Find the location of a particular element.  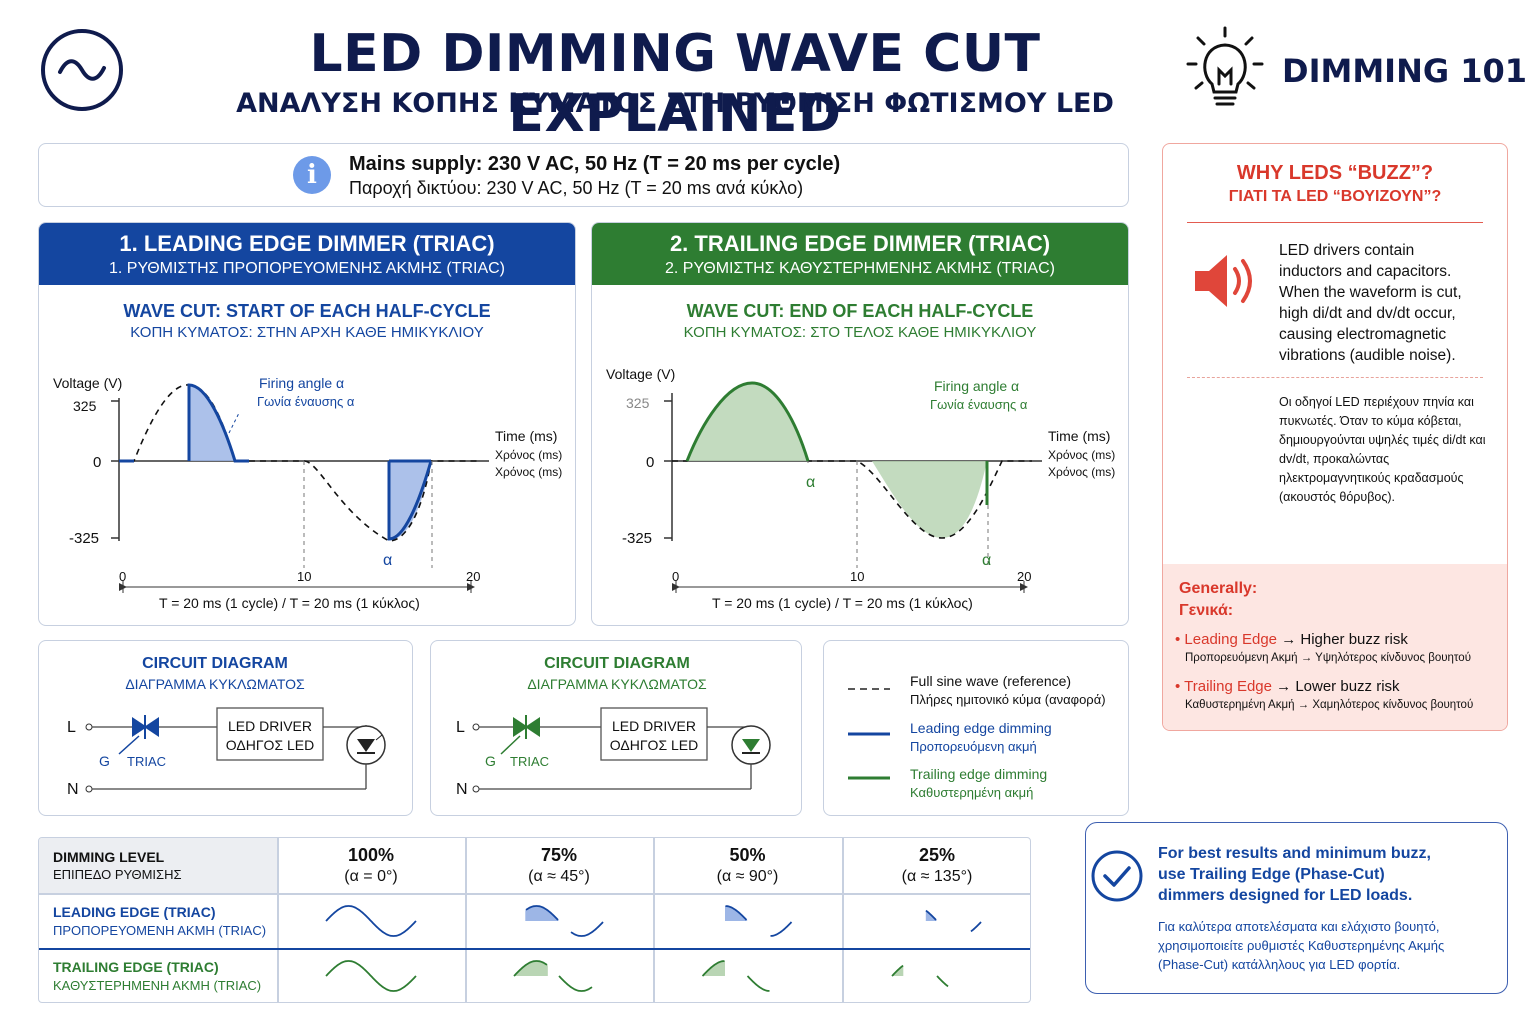

legend-reference-en: Full sine wave (reference) is located at coordinates (991, 681).